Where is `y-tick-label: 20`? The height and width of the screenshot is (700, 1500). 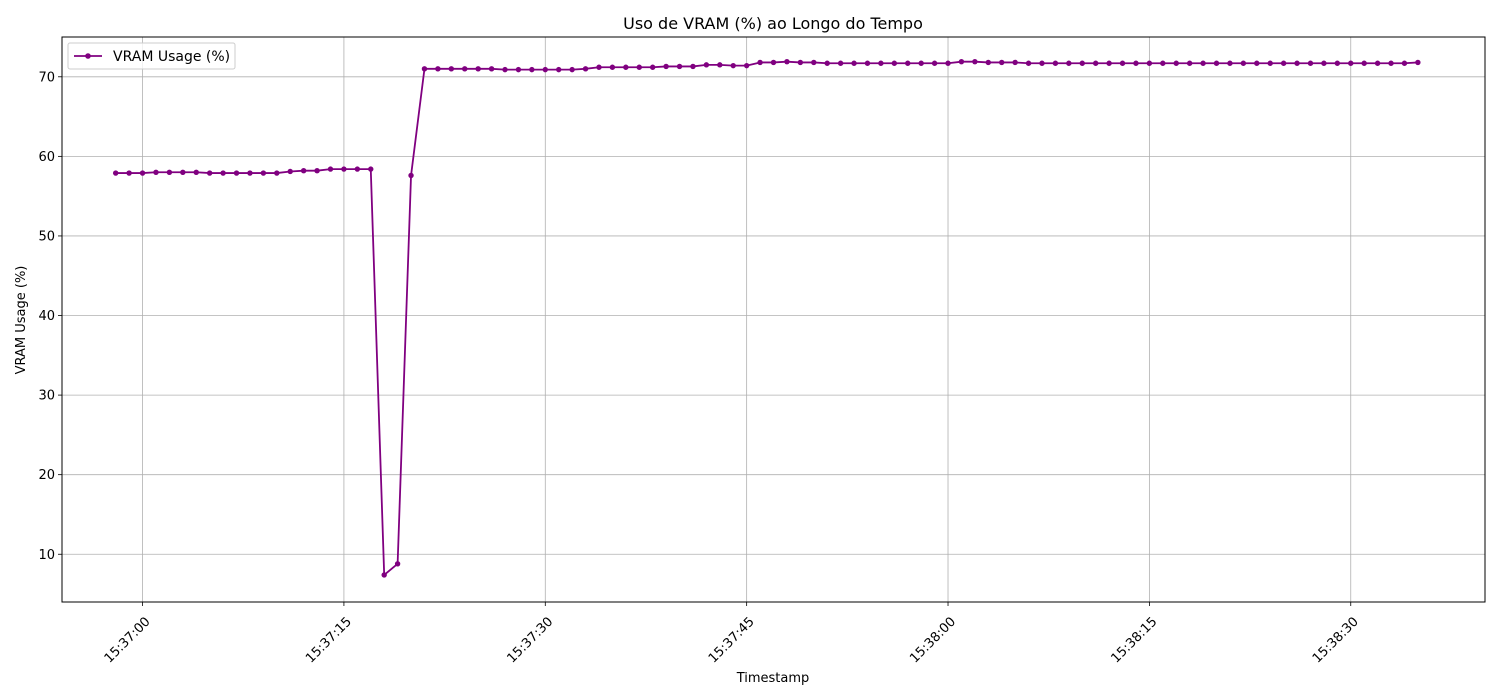
y-tick-label: 20 is located at coordinates (46, 475).